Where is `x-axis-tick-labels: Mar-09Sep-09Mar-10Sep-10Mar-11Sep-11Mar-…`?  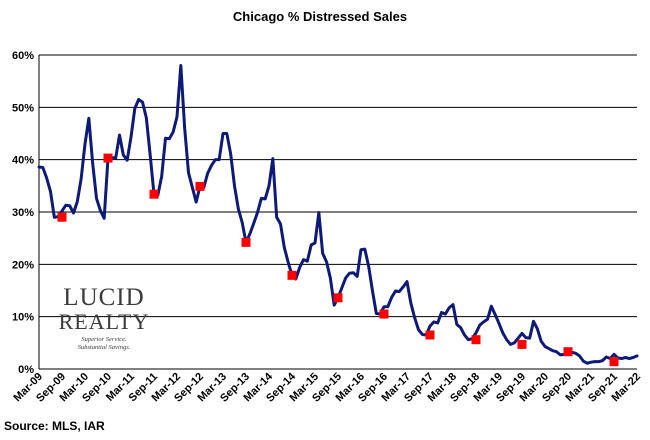
x-axis-tick-labels: Mar-09Sep-09Mar-10Sep-10Mar-11Sep-11Mar-… is located at coordinates (328, 387).